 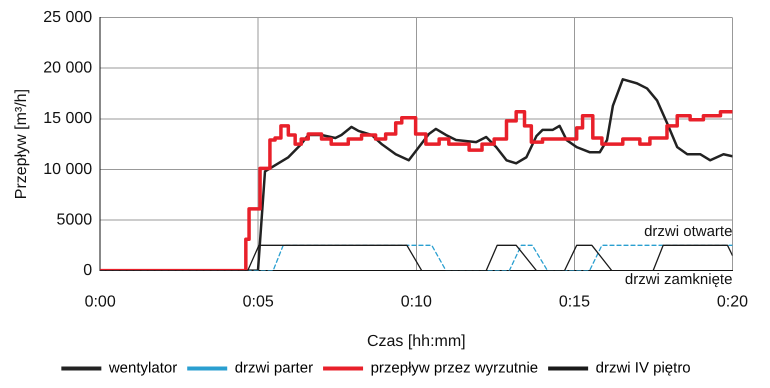 I want to click on legend-label: przepływ przez wyrzutnie, so click(x=454, y=368).